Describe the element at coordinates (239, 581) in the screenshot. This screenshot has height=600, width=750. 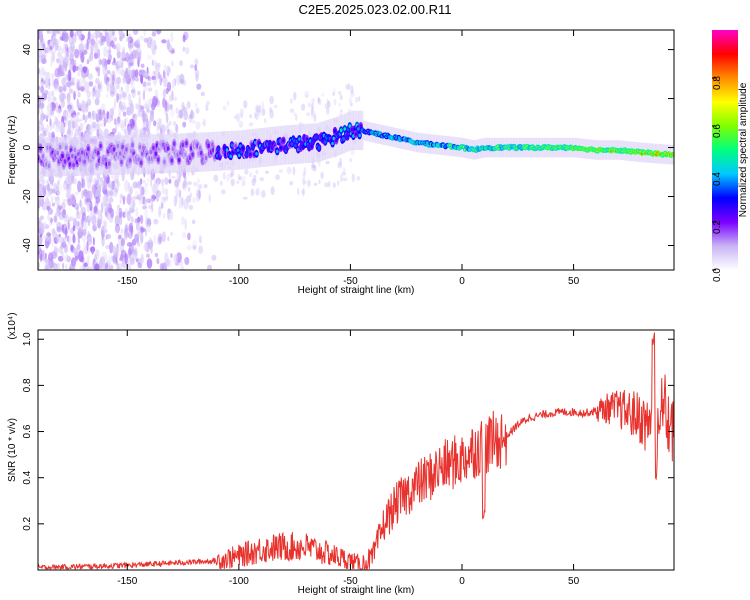
I see `snr-x-tick-label: -100` at that location.